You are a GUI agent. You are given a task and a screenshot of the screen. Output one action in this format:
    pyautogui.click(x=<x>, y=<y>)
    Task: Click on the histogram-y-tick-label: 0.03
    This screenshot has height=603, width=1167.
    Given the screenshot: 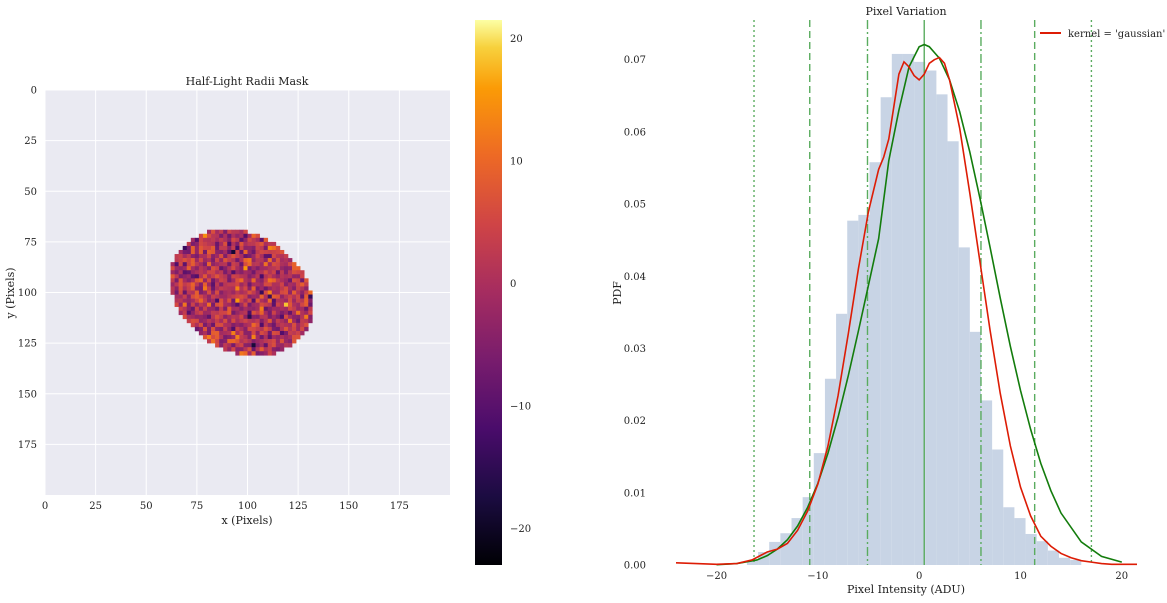 What is the action you would take?
    pyautogui.click(x=635, y=349)
    